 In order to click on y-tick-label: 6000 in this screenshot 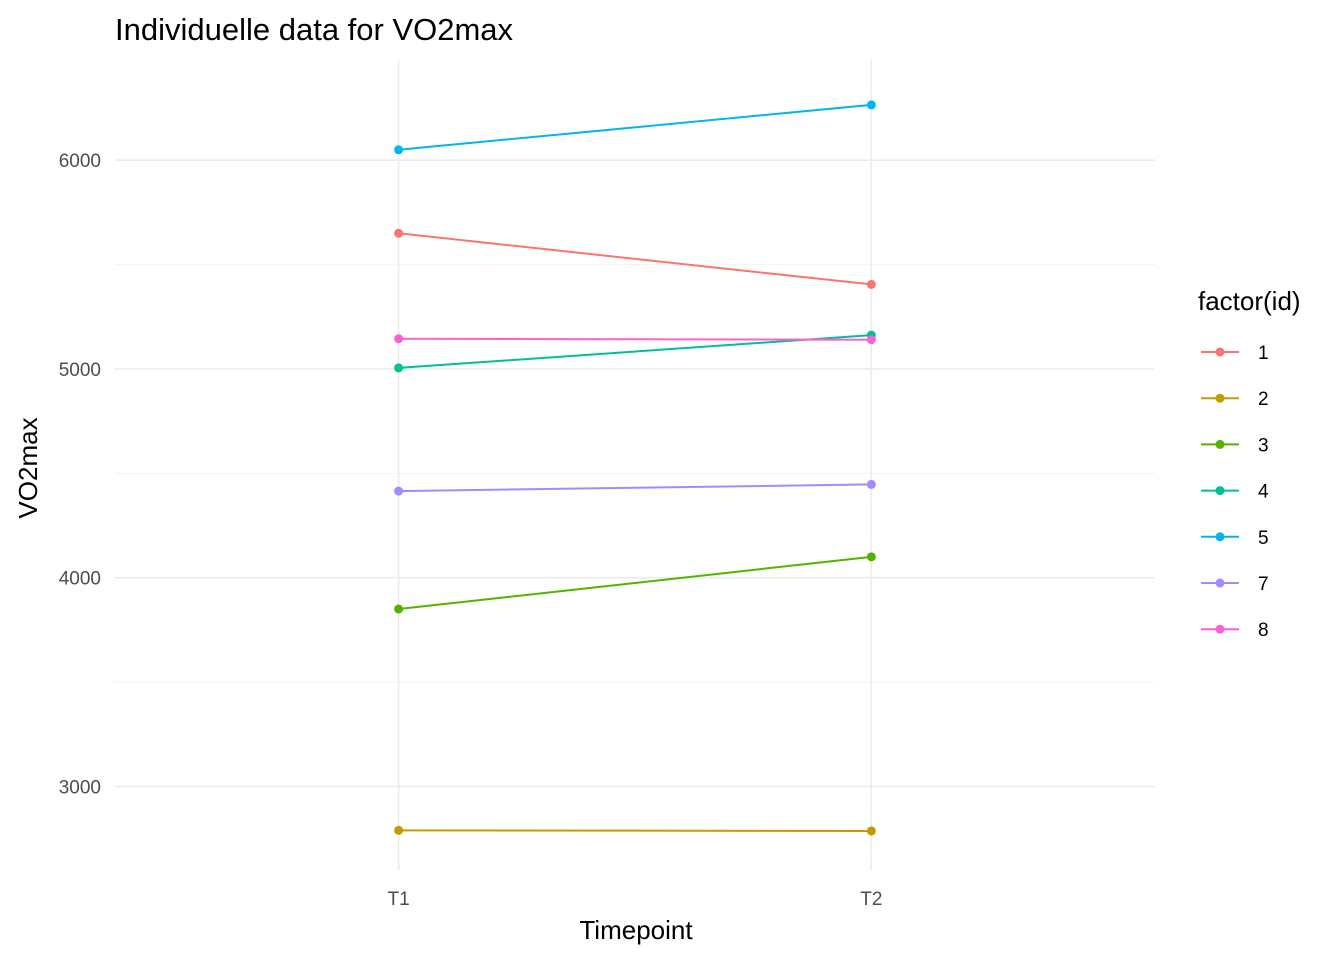, I will do `click(80, 161)`.